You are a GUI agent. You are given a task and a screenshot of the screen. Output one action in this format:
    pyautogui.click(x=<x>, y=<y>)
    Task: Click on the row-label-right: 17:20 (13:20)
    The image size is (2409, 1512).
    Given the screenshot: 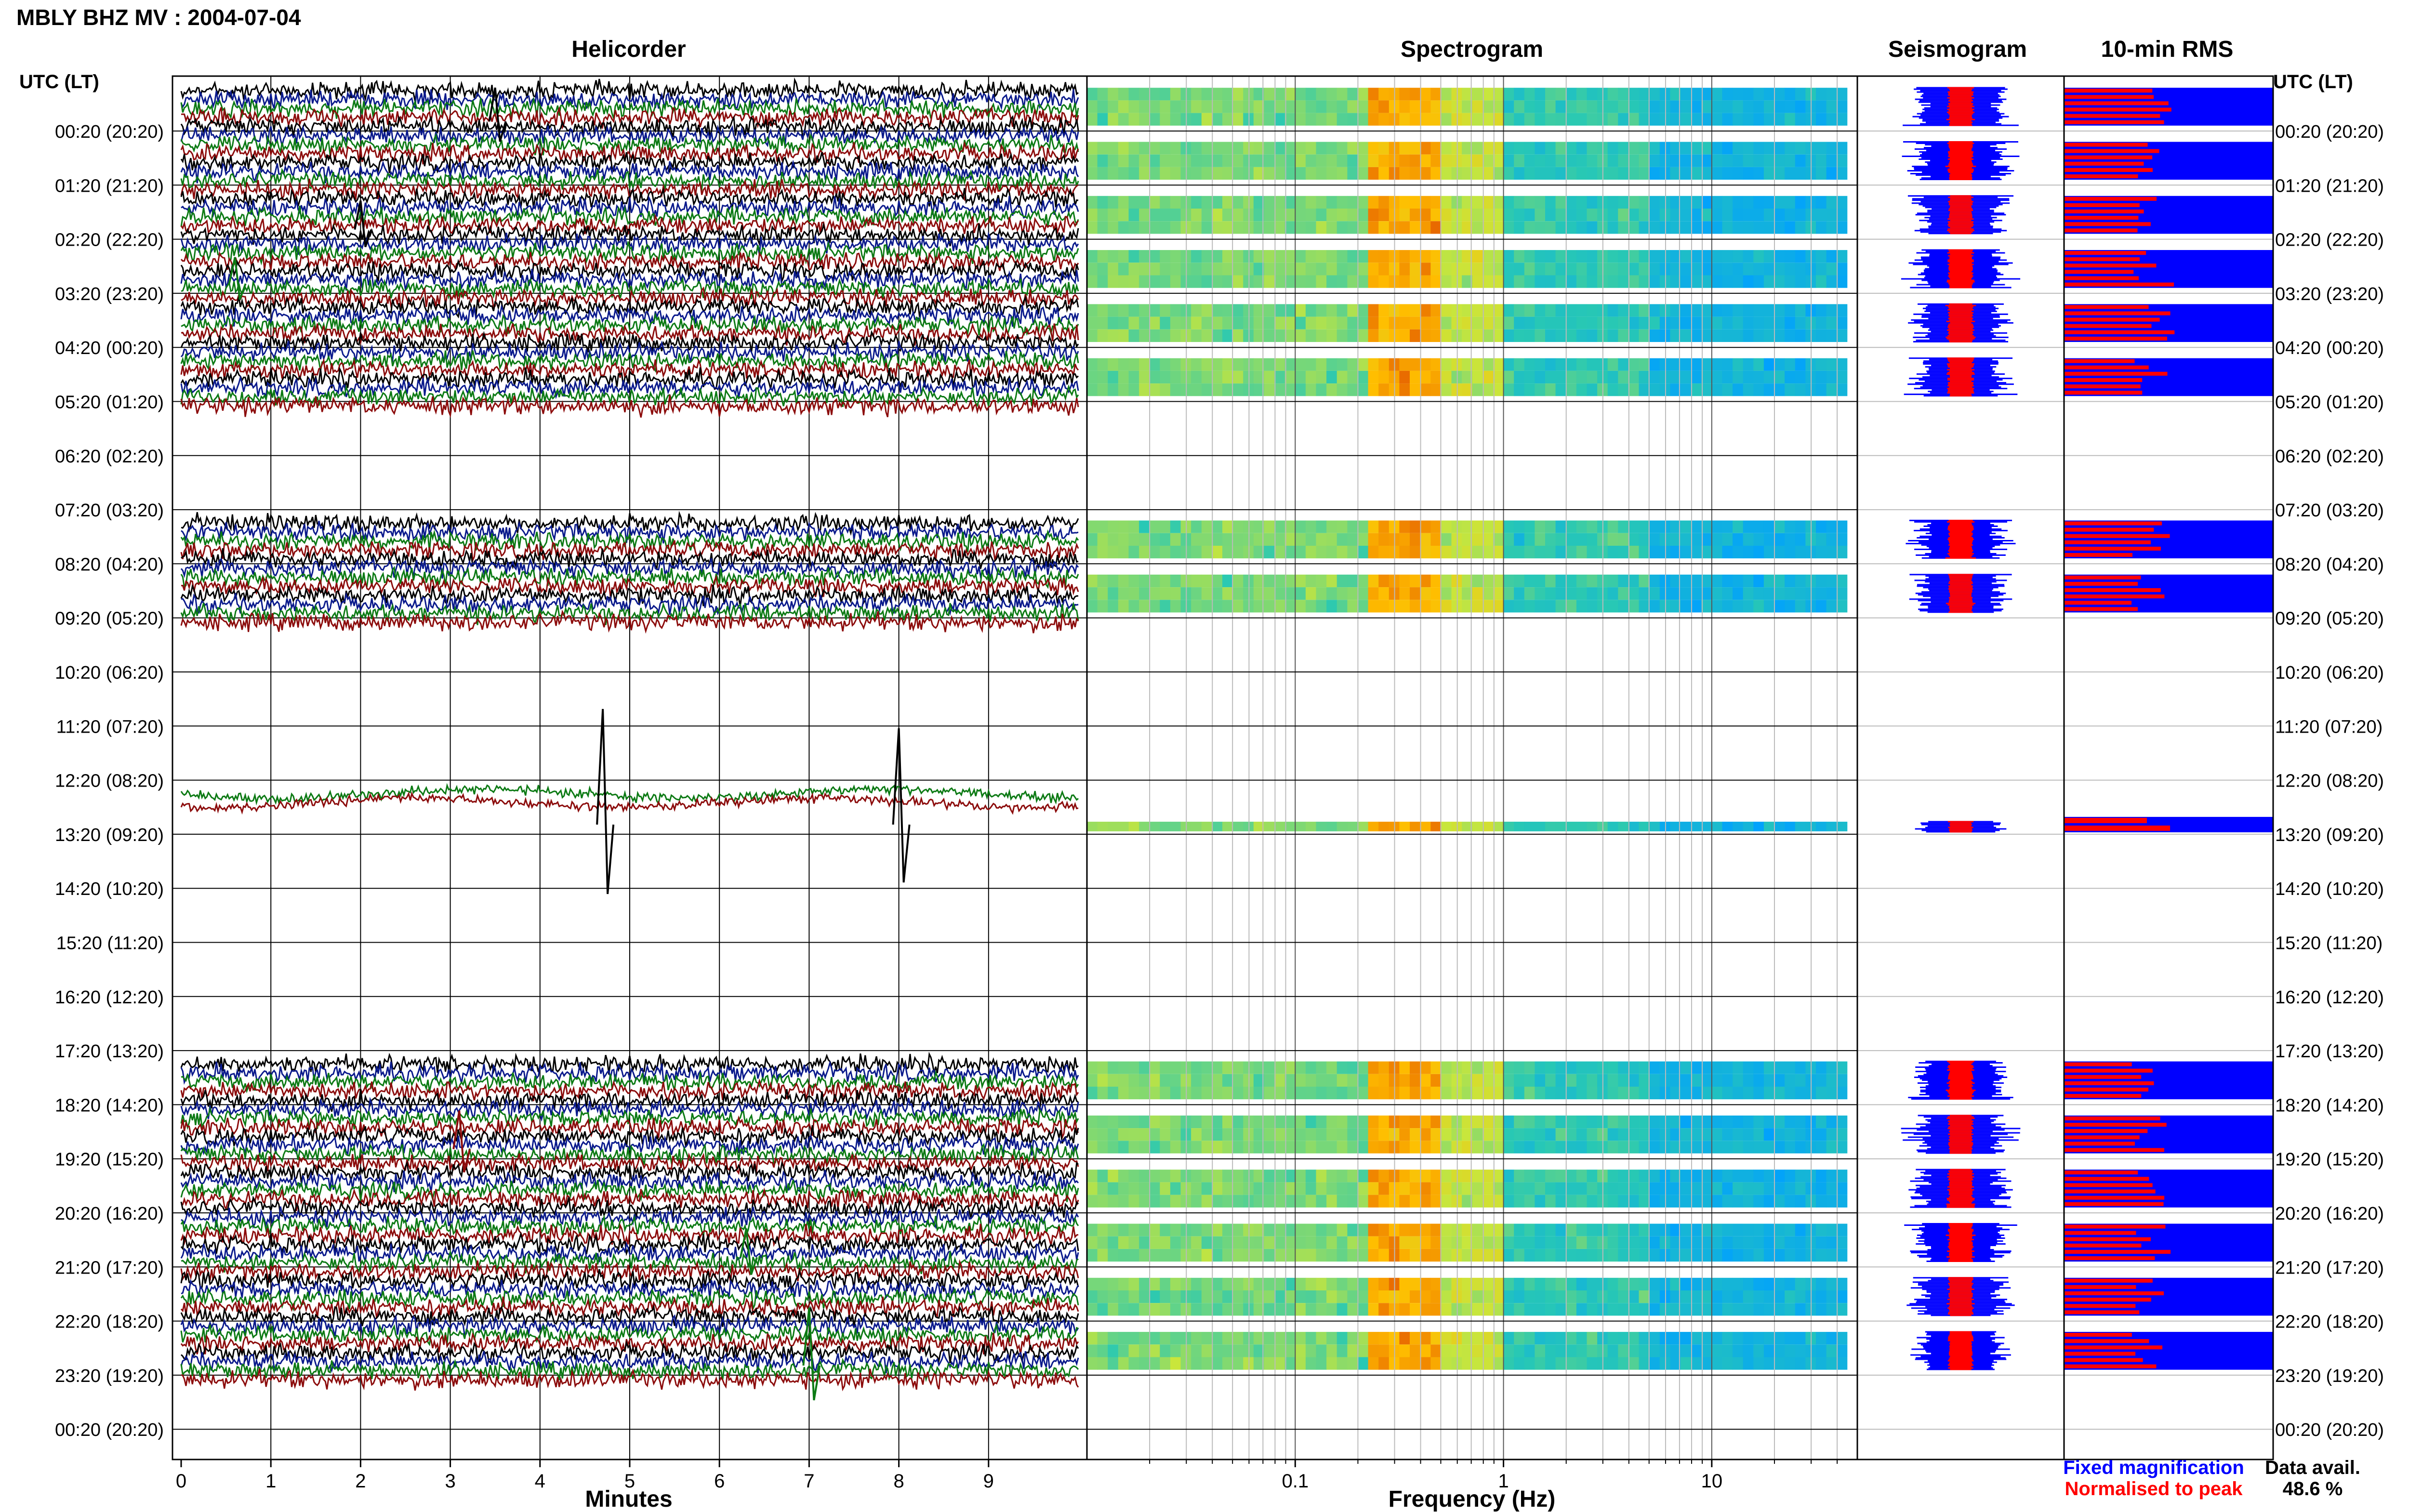 What is the action you would take?
    pyautogui.click(x=2329, y=1051)
    